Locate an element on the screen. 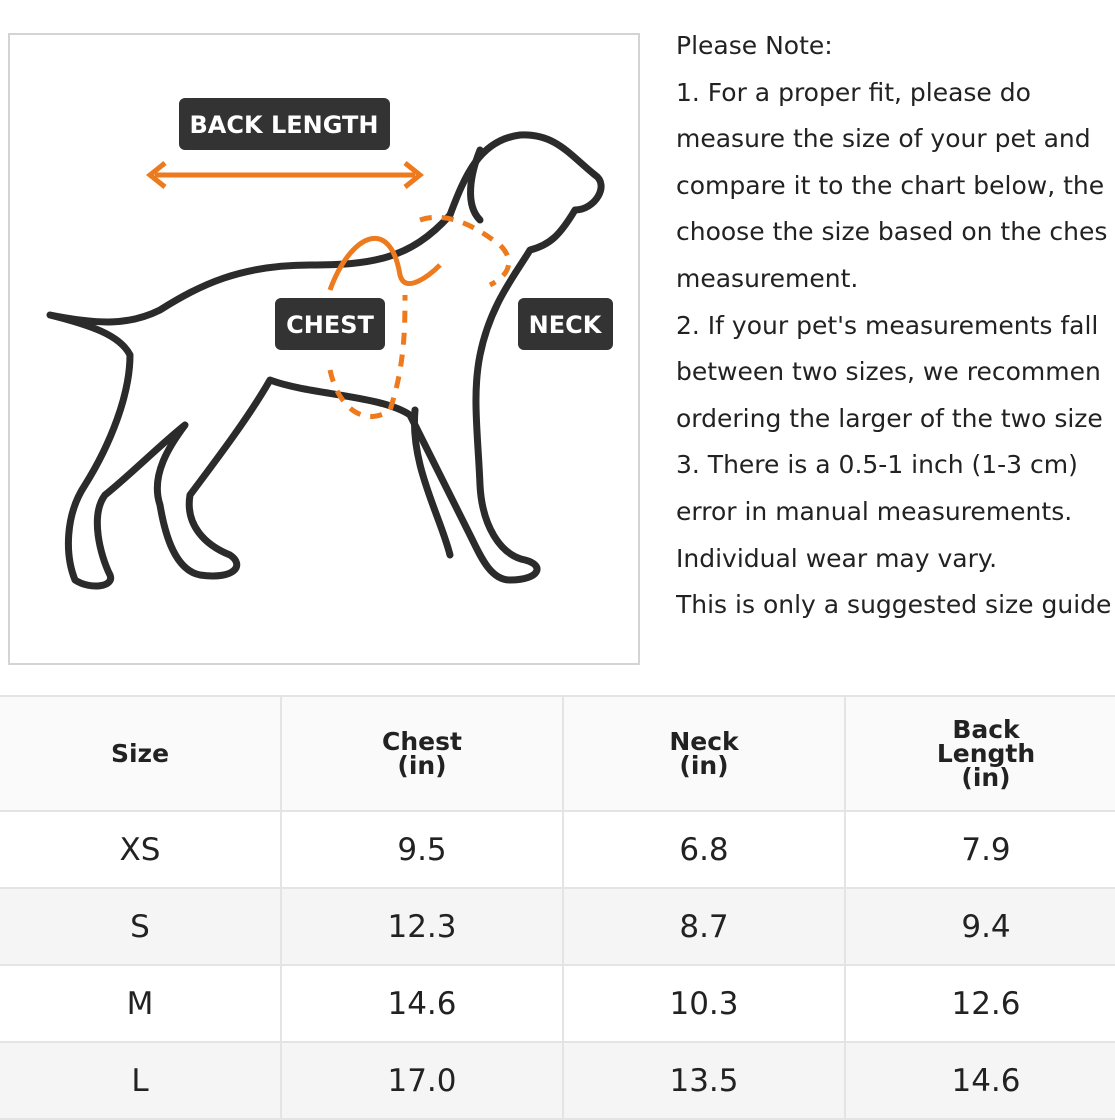 The width and height of the screenshot is (1115, 1120). note-line: 1. For a proper fit, please do is located at coordinates (853, 92).